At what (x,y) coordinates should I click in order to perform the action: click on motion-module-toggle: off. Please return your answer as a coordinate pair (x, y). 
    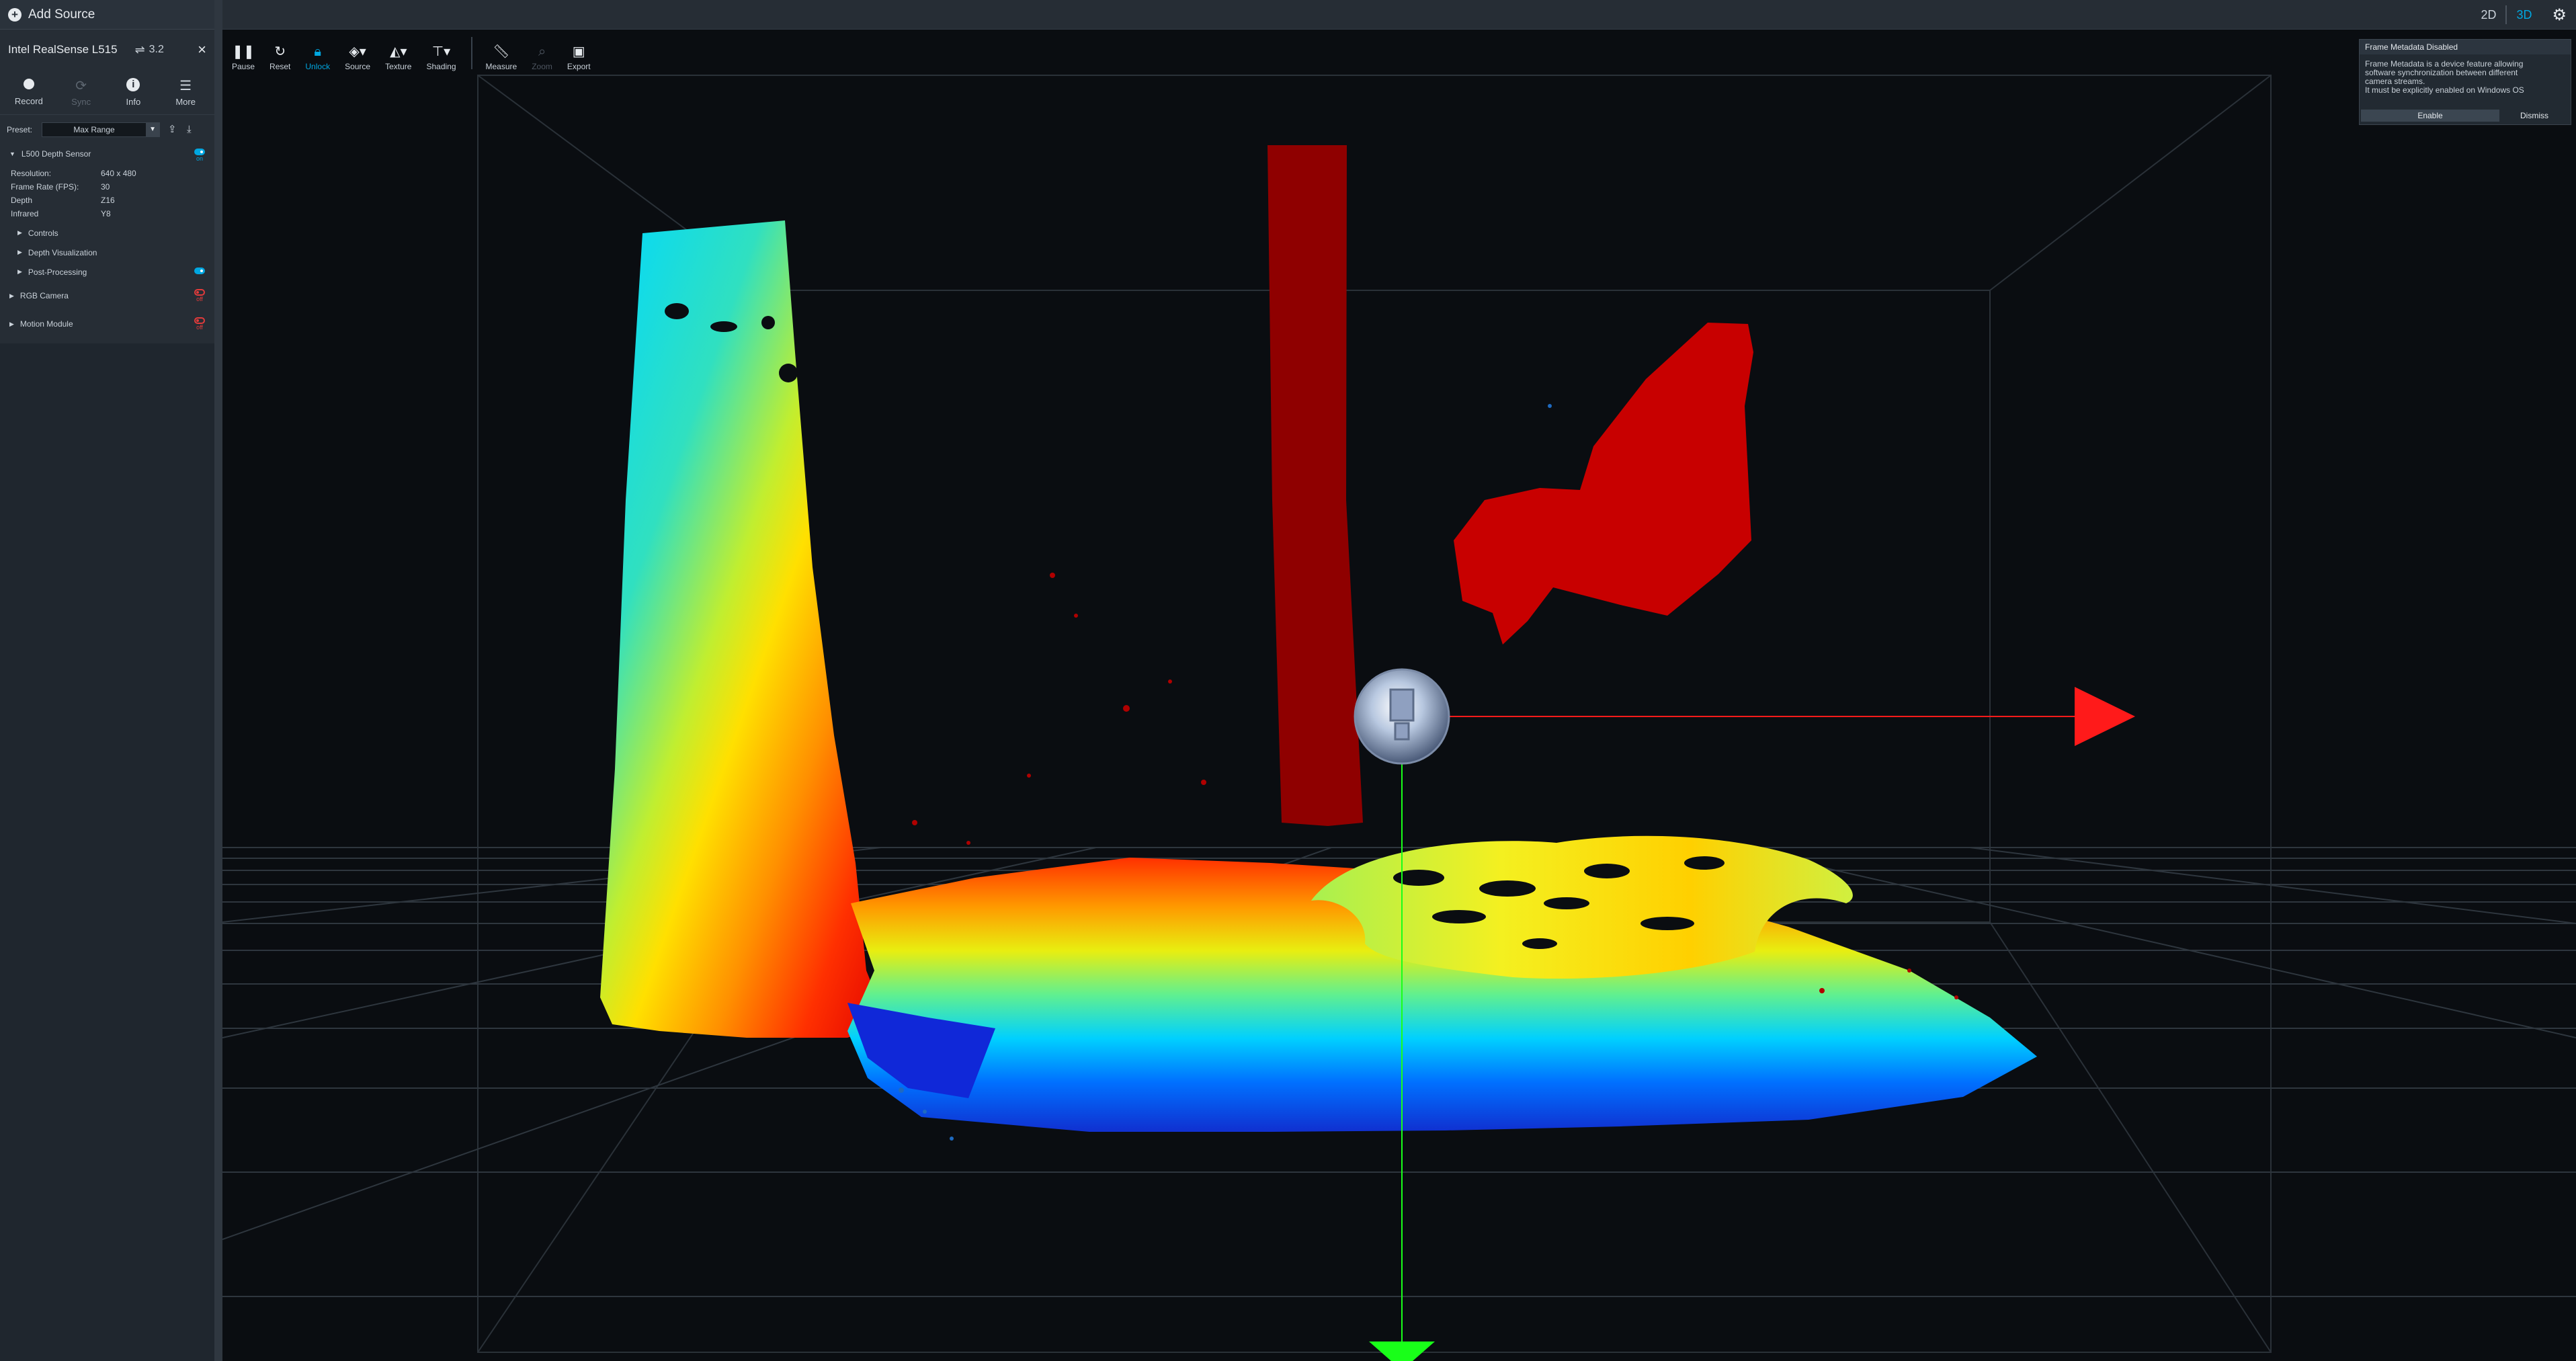
    Looking at the image, I should click on (199, 324).